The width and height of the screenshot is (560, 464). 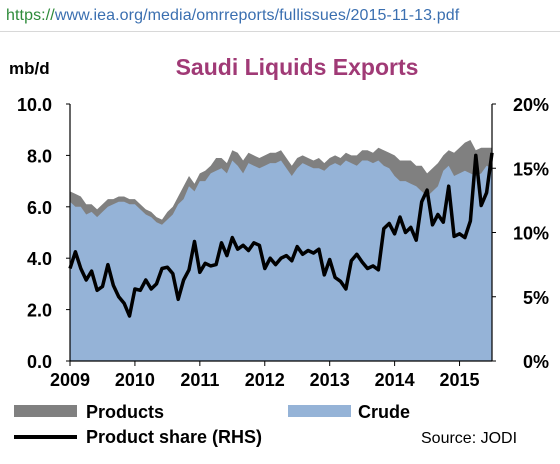 What do you see at coordinates (199, 380) in the screenshot?
I see `x-tick-label: 2011` at bounding box center [199, 380].